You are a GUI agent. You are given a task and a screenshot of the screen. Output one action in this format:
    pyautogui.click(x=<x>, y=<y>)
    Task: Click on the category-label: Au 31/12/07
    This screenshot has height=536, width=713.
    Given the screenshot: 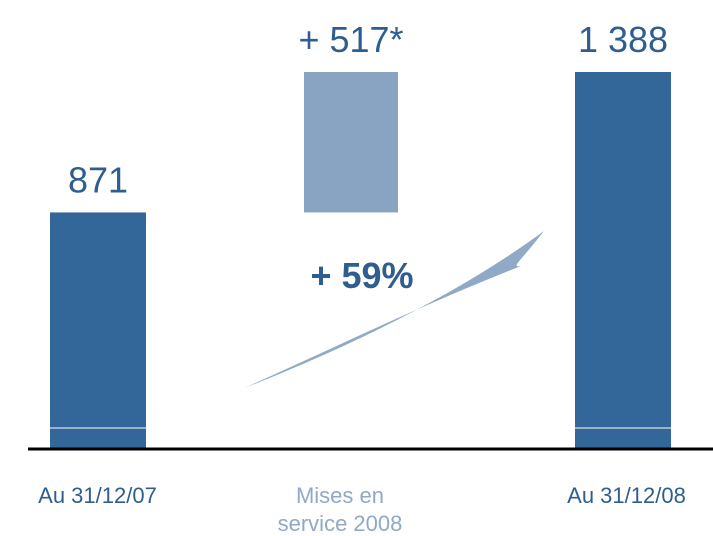 What is the action you would take?
    pyautogui.click(x=97, y=496)
    